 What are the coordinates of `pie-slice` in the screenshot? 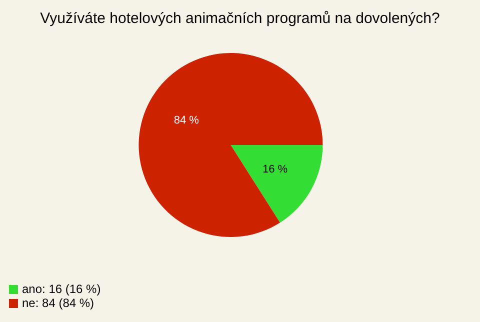 It's located at (276, 184).